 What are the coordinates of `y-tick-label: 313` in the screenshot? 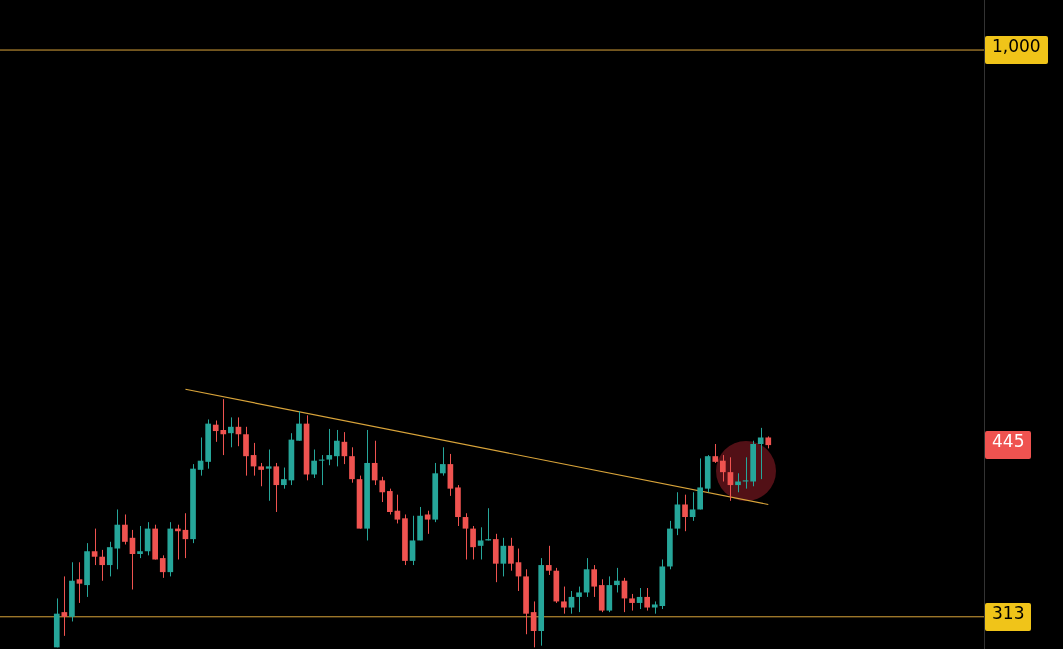 It's located at (1008, 616).